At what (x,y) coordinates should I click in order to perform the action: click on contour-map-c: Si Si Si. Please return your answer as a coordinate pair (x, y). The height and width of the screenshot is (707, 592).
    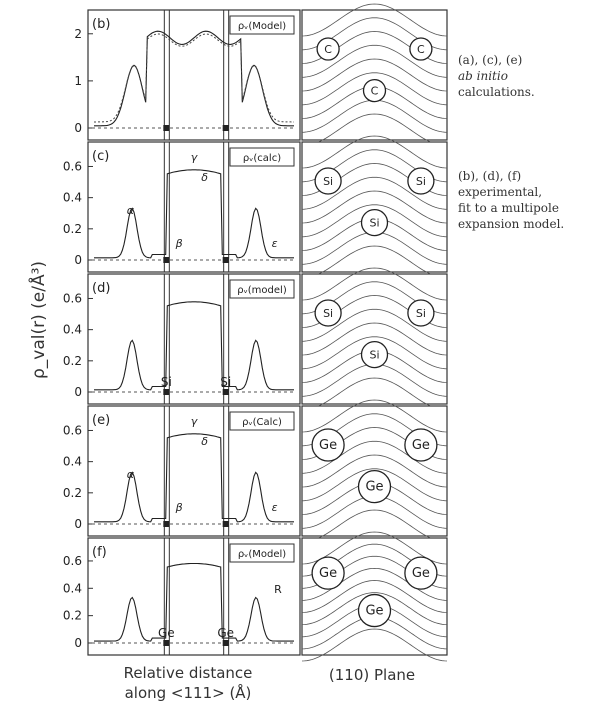
    Looking at the image, I should click on (374, 207).